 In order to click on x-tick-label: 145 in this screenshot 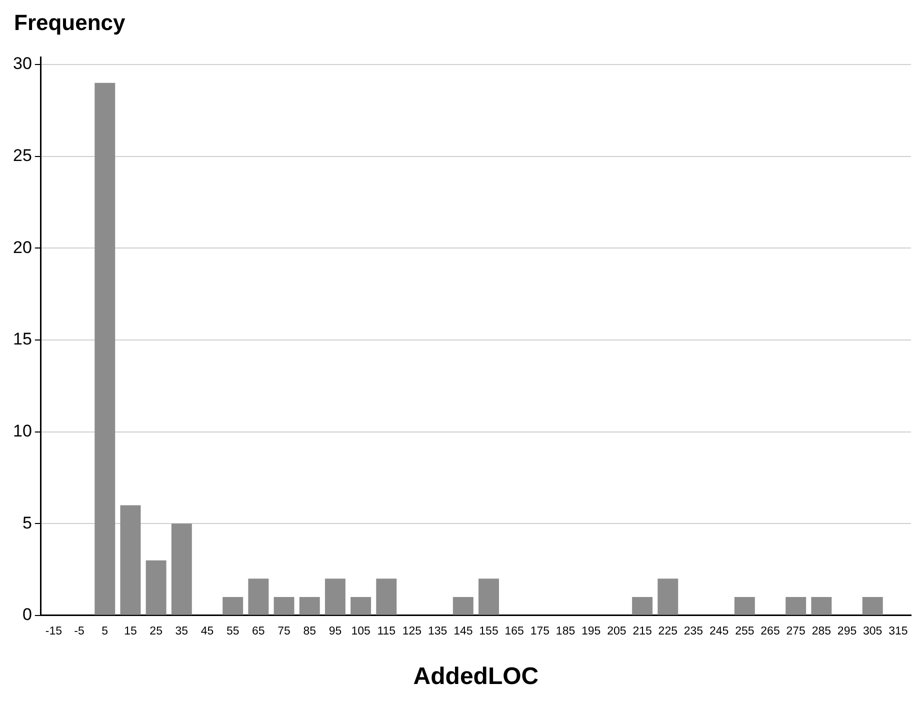, I will do `click(463, 631)`.